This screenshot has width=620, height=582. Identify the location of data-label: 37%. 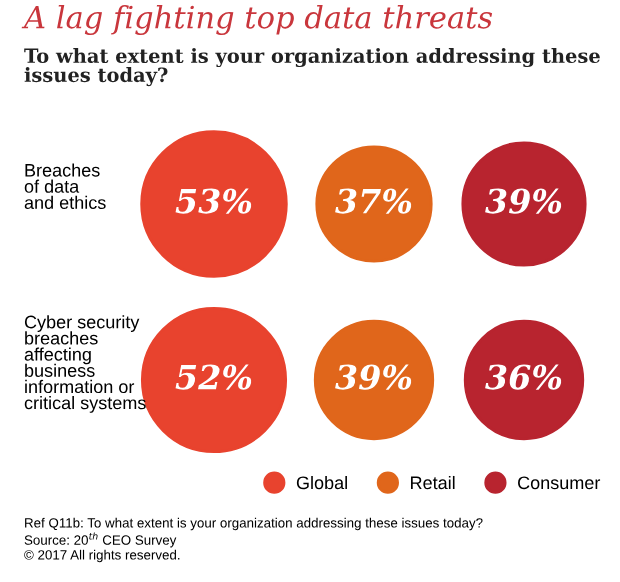
(373, 201).